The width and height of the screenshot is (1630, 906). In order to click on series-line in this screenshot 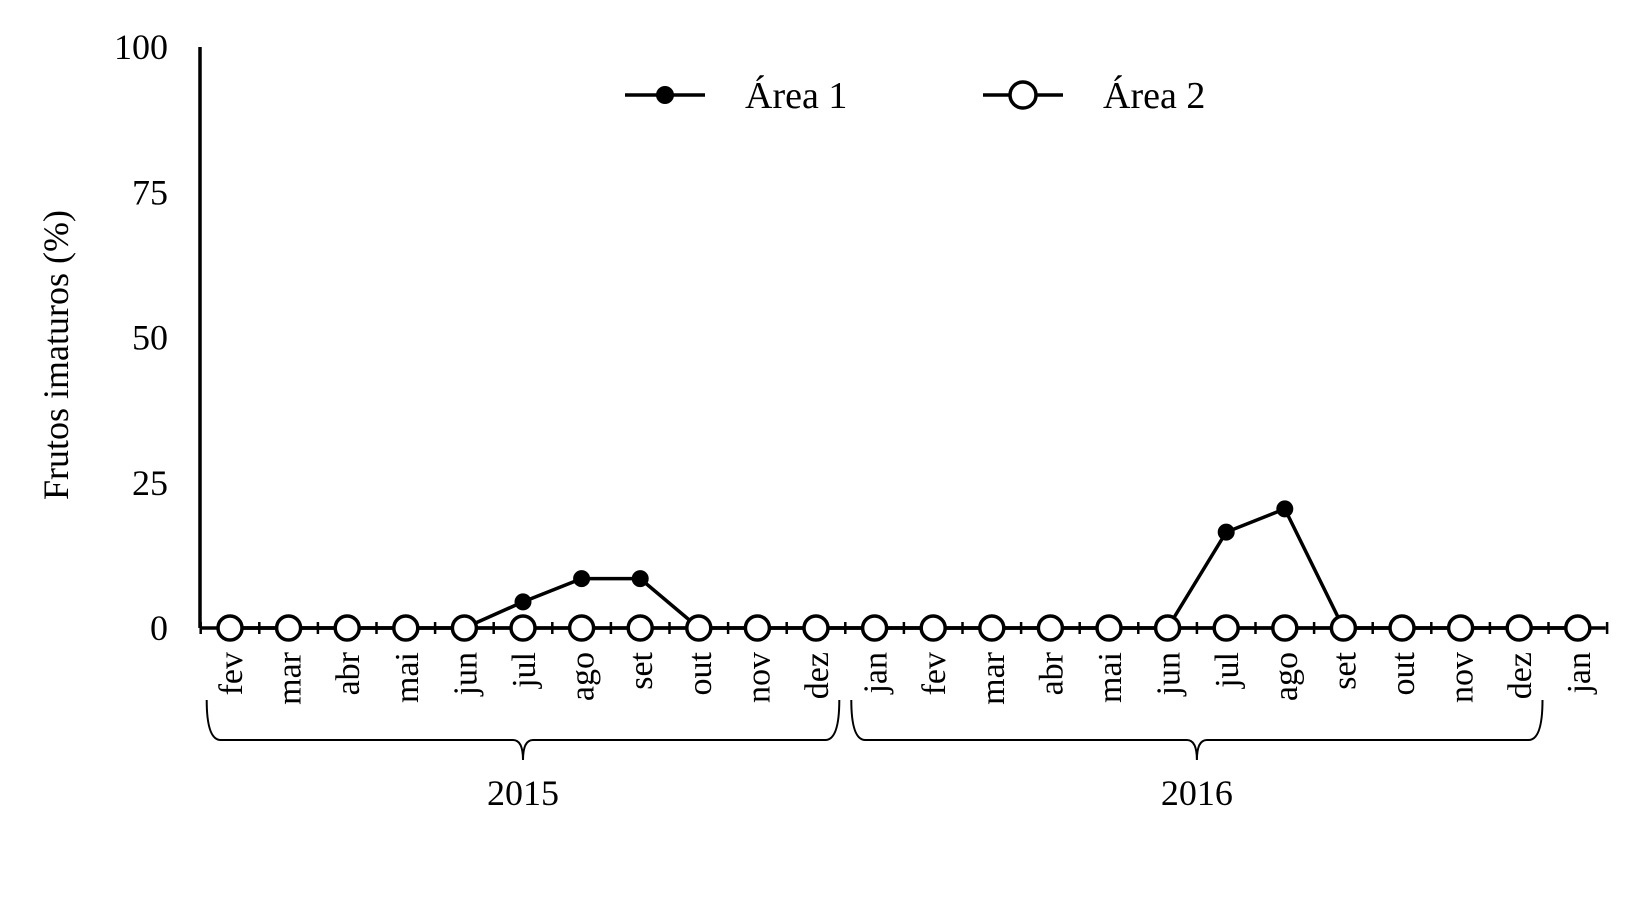, I will do `click(904, 568)`.